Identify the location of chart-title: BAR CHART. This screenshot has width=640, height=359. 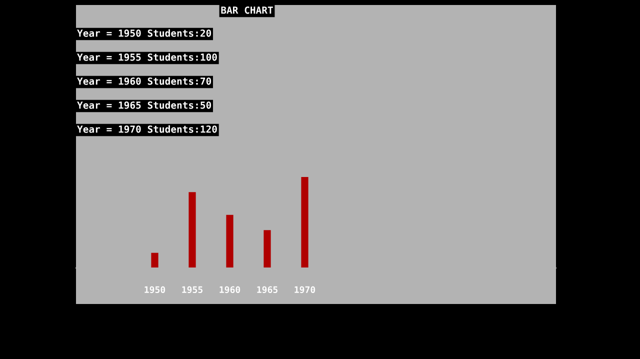
(247, 10).